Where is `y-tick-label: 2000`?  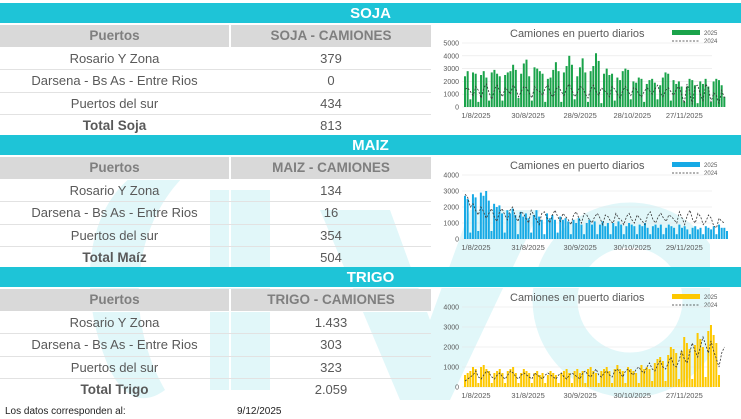 y-tick-label: 2000 is located at coordinates (451, 348).